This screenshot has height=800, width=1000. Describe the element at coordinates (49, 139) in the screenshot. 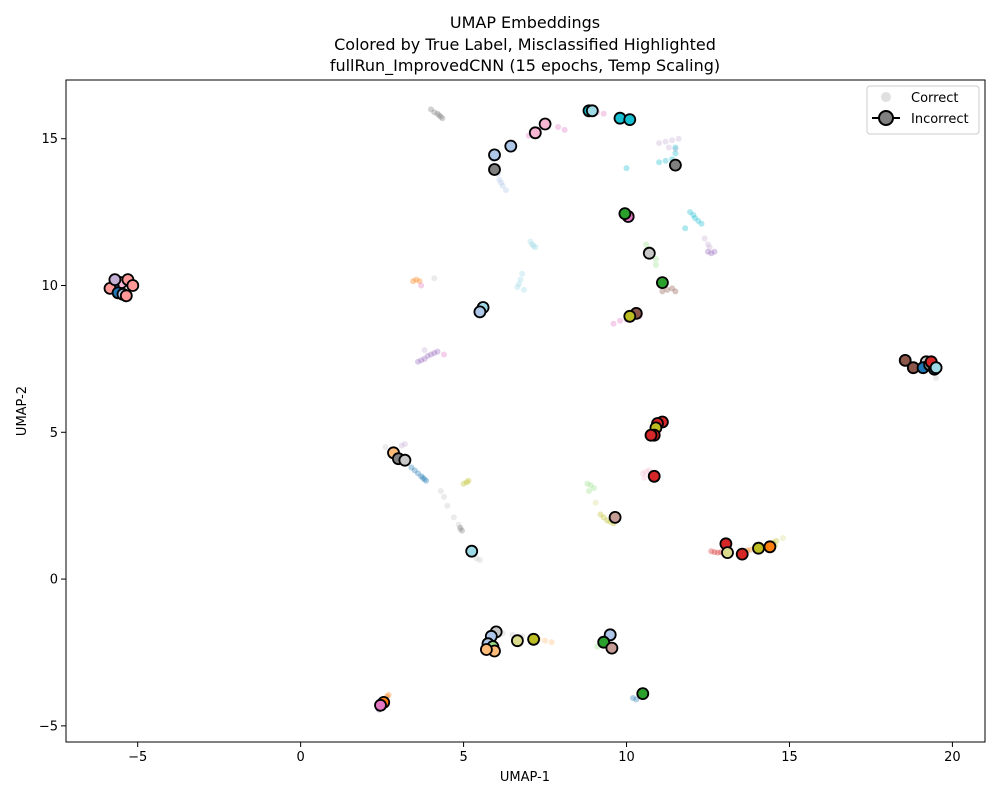

I see `y-tick-label: 15` at that location.